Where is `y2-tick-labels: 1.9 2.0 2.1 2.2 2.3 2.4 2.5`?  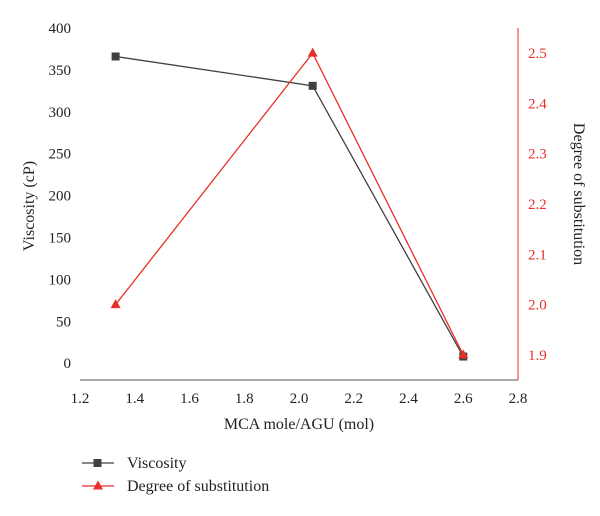 y2-tick-labels: 1.9 2.0 2.1 2.2 2.3 2.4 2.5 is located at coordinates (537, 205).